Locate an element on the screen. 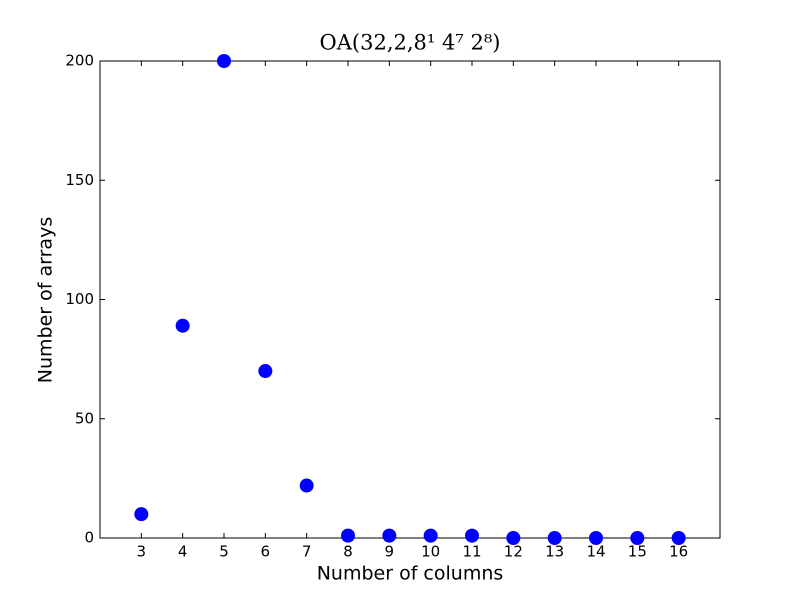 The width and height of the screenshot is (800, 600). y-tick-label: 0 is located at coordinates (89, 538).